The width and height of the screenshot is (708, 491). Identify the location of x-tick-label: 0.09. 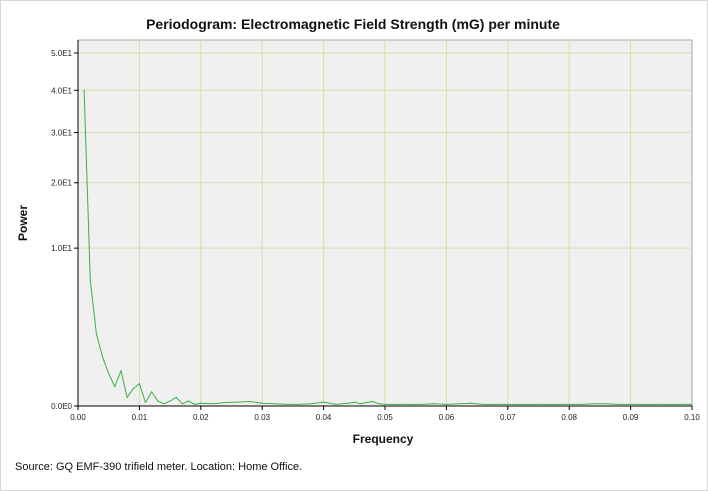
(631, 417).